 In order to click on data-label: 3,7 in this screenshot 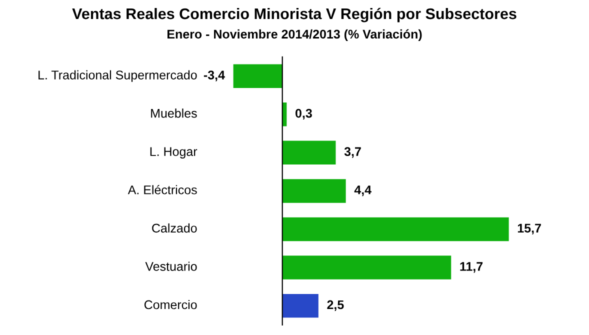, I will do `click(352, 152)`.